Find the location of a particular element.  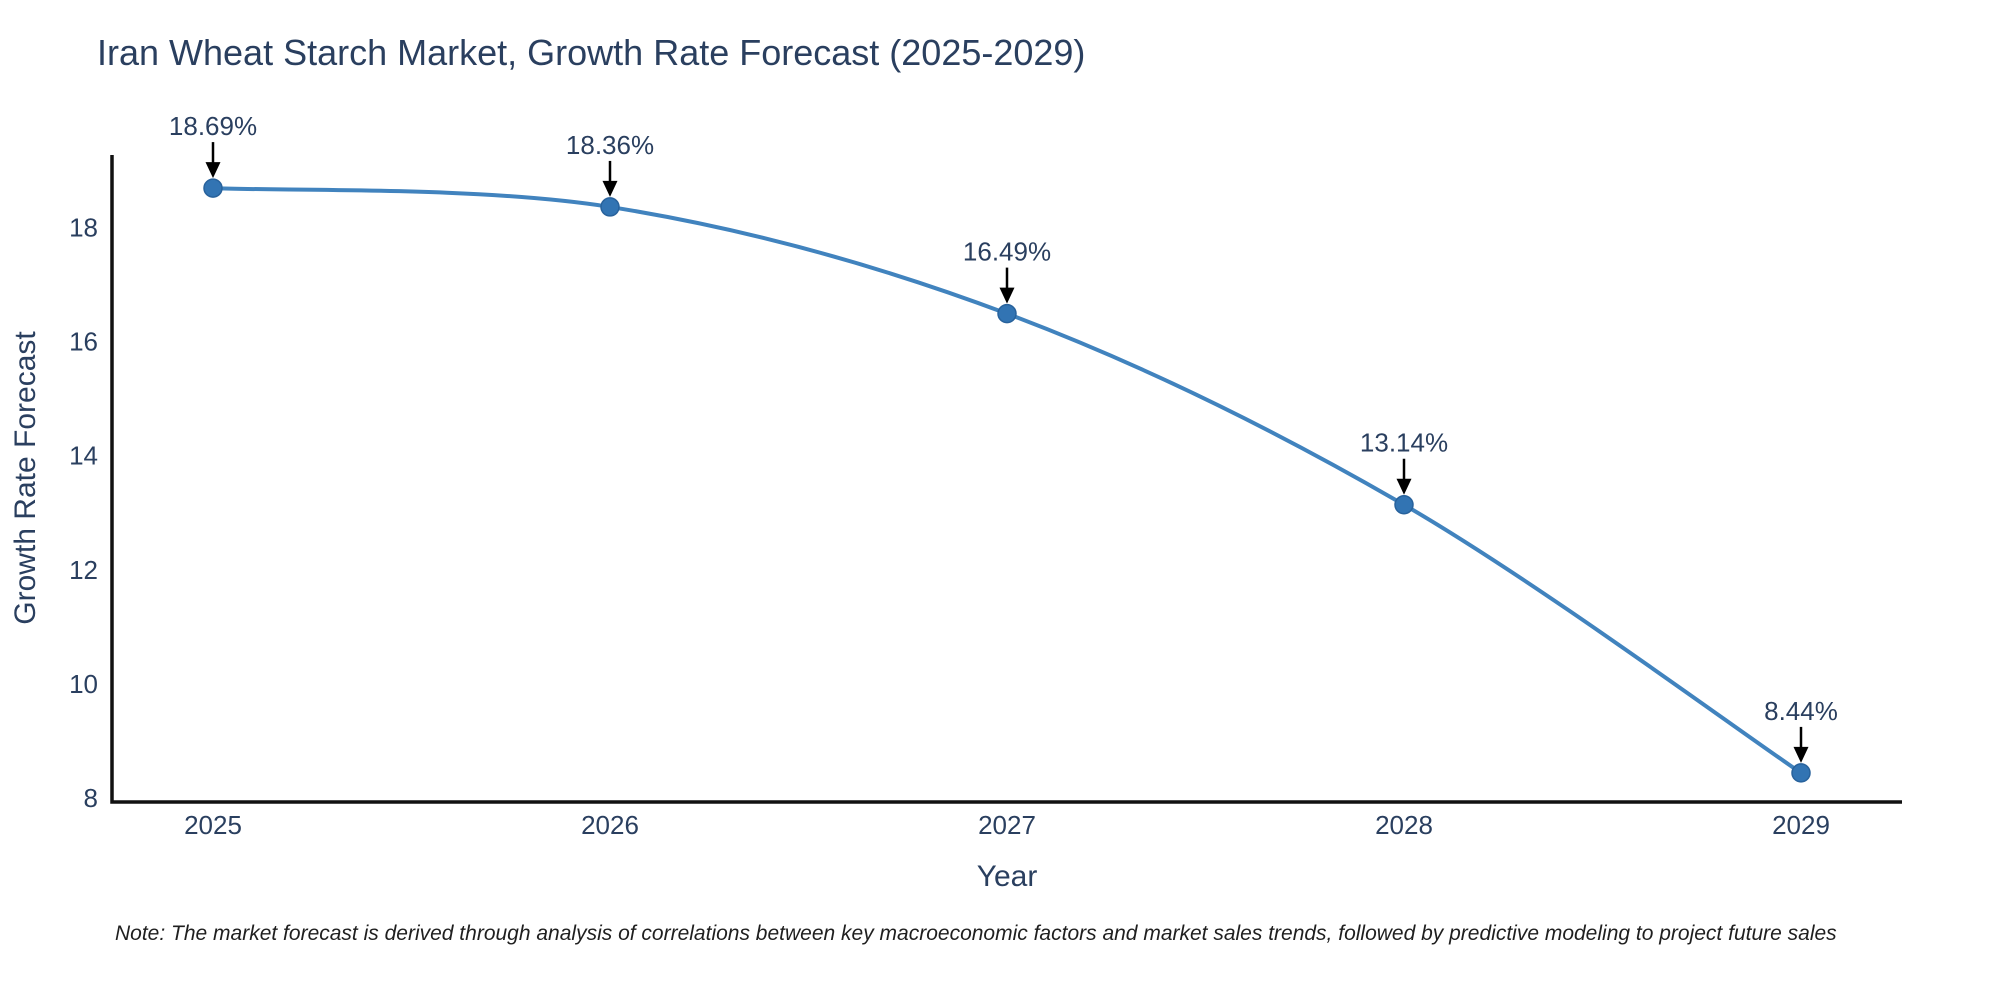

y-tick-label: 16 is located at coordinates (83, 342).